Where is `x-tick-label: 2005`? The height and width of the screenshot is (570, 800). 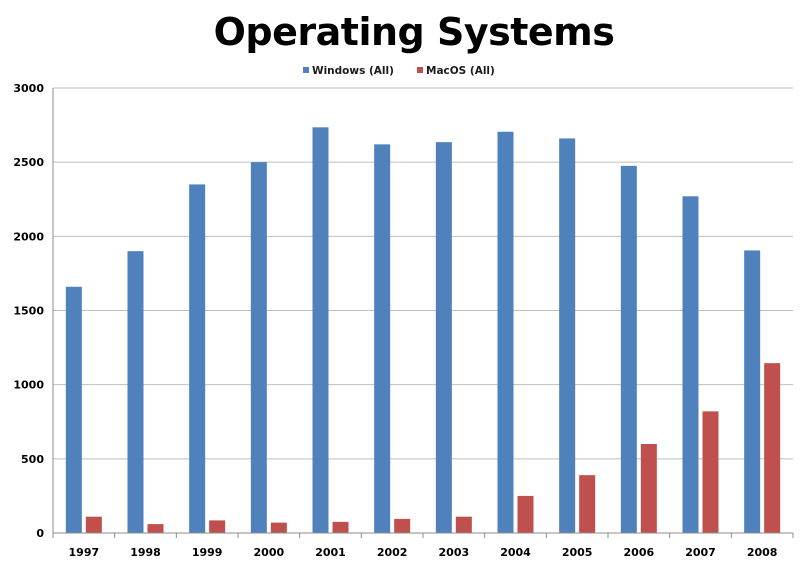
x-tick-label: 2005 is located at coordinates (577, 552).